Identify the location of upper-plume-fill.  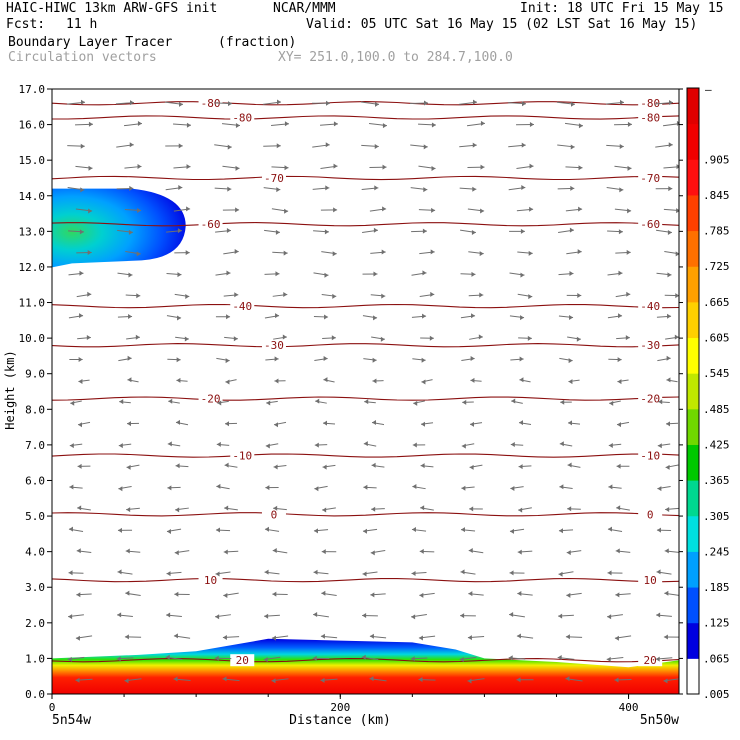
(119, 228).